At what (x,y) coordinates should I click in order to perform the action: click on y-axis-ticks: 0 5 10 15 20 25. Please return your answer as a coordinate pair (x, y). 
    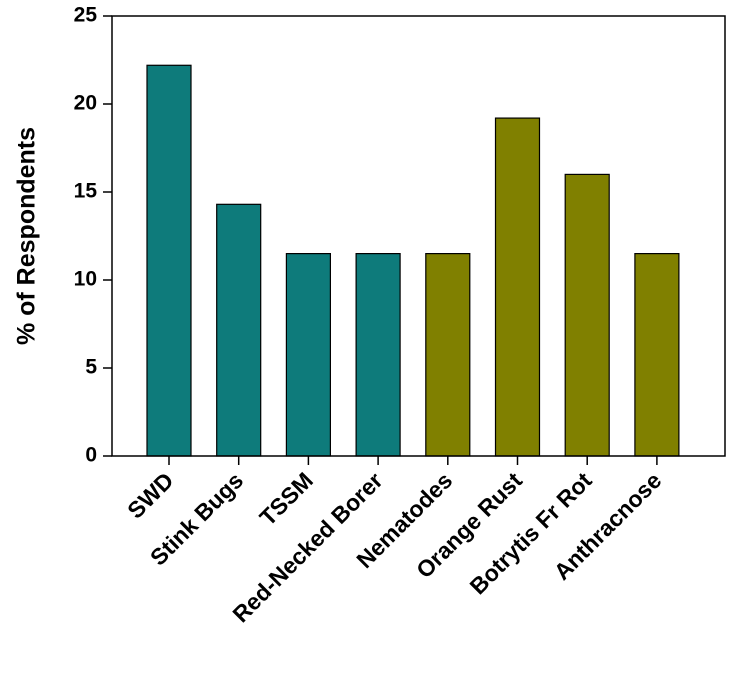
    Looking at the image, I should click on (93, 235).